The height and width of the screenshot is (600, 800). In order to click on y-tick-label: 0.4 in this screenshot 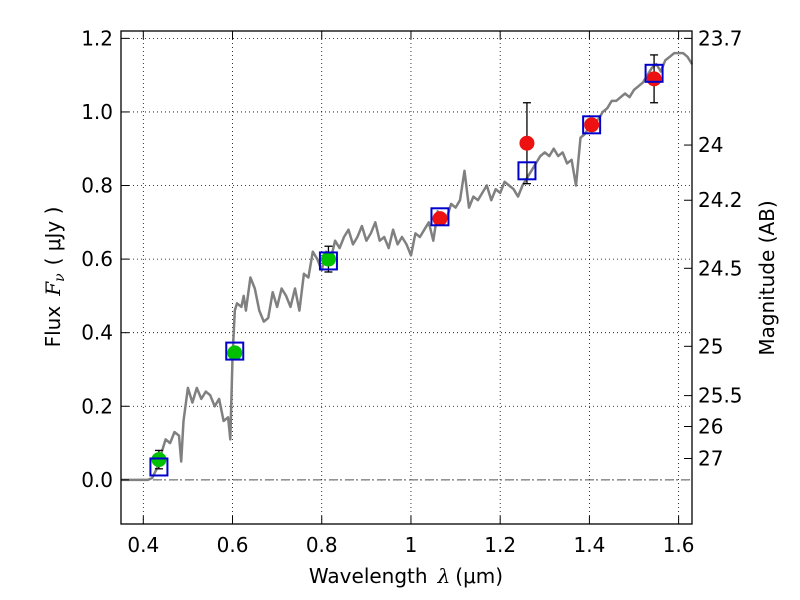, I will do `click(97, 333)`.